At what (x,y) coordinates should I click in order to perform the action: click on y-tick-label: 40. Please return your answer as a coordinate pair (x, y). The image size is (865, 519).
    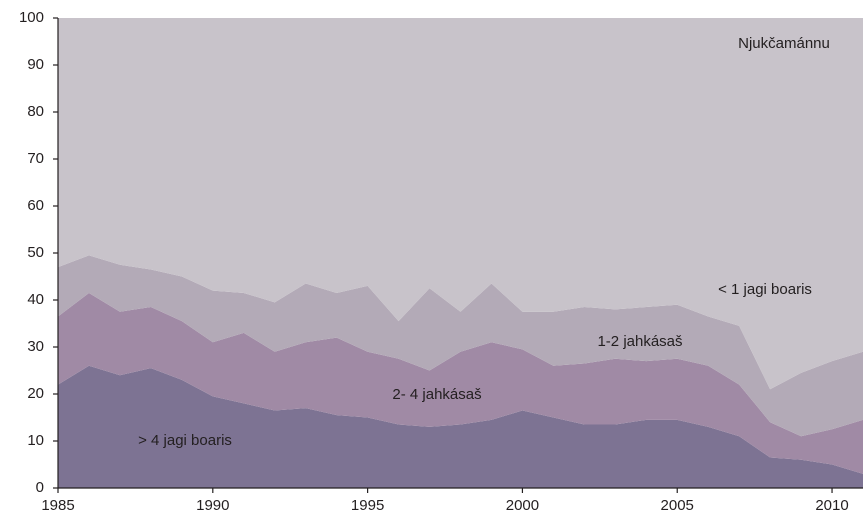
    Looking at the image, I should click on (35, 299).